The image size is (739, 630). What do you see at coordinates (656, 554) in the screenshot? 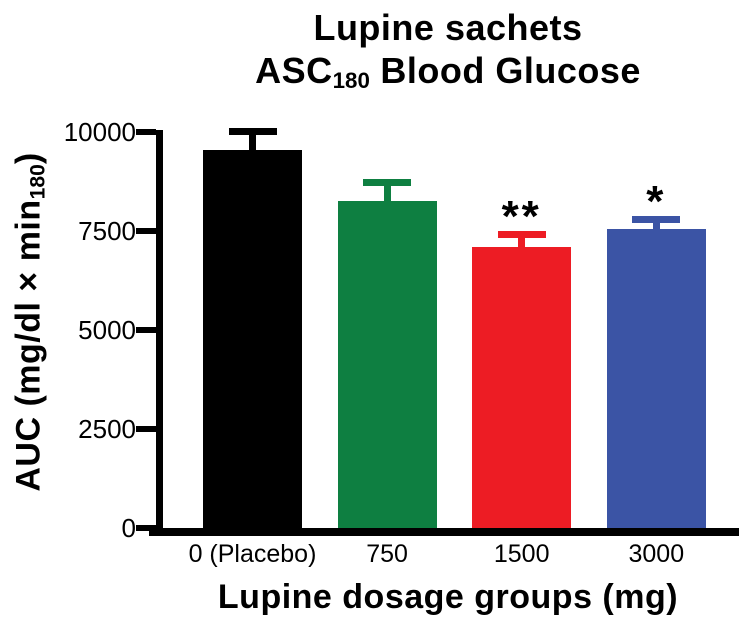
I see `x-category-label: 3000` at bounding box center [656, 554].